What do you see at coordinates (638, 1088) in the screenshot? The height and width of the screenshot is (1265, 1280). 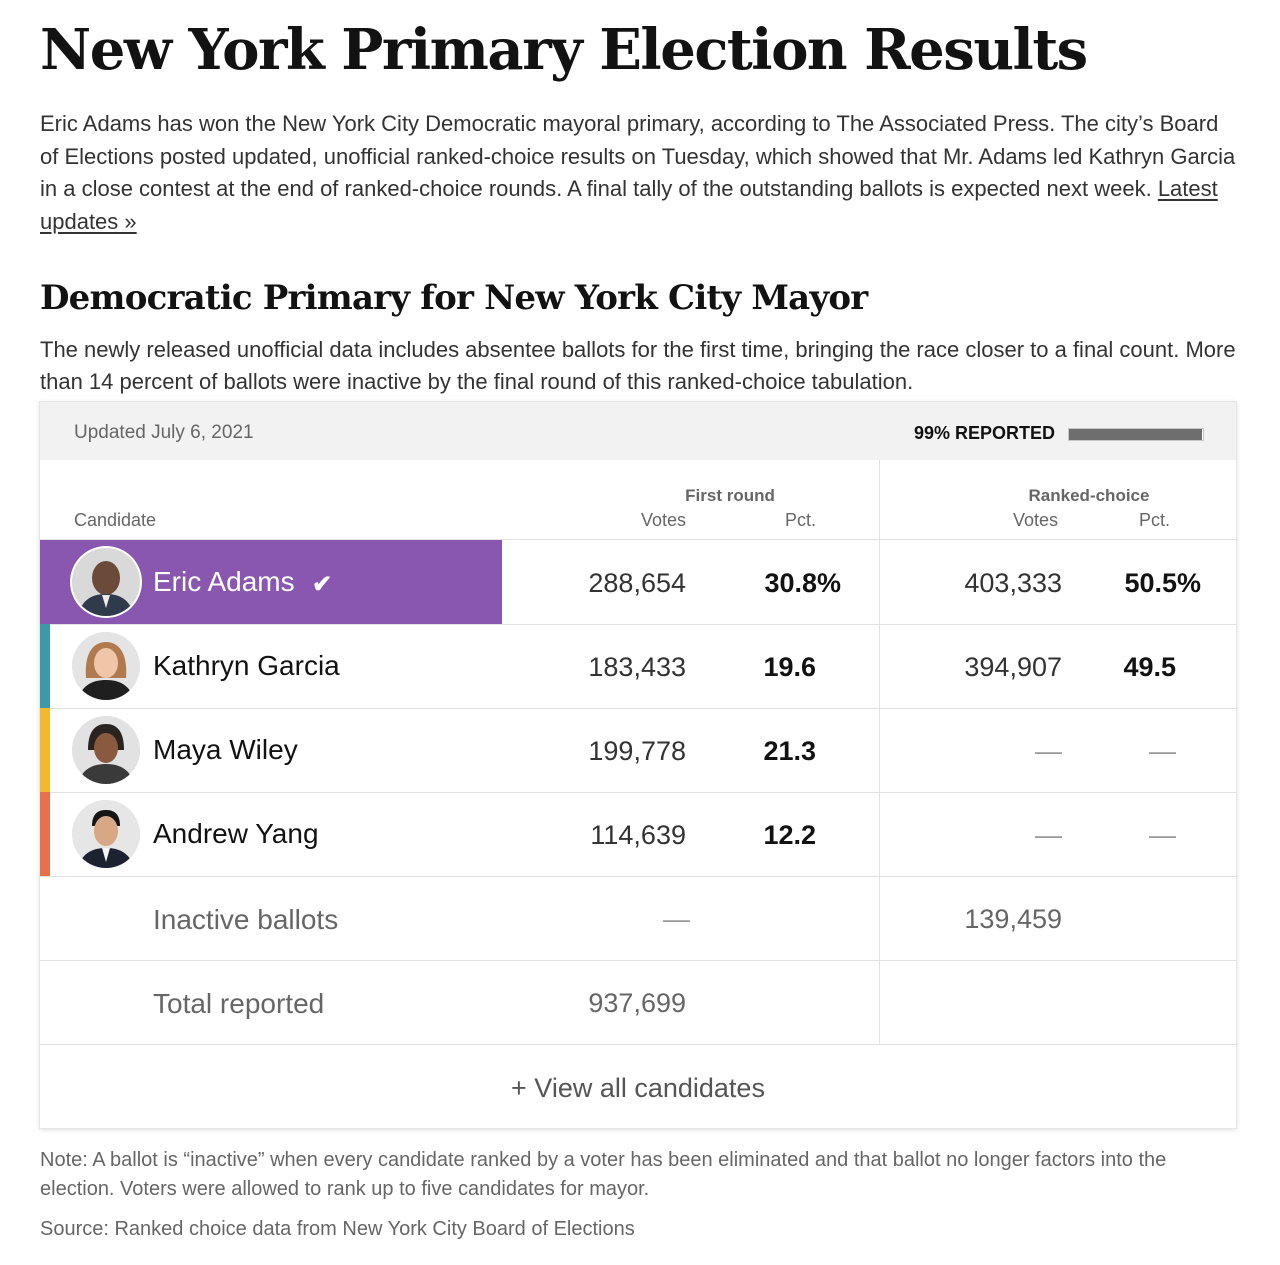 I see `view-all-candidates-button: + View all candidates` at bounding box center [638, 1088].